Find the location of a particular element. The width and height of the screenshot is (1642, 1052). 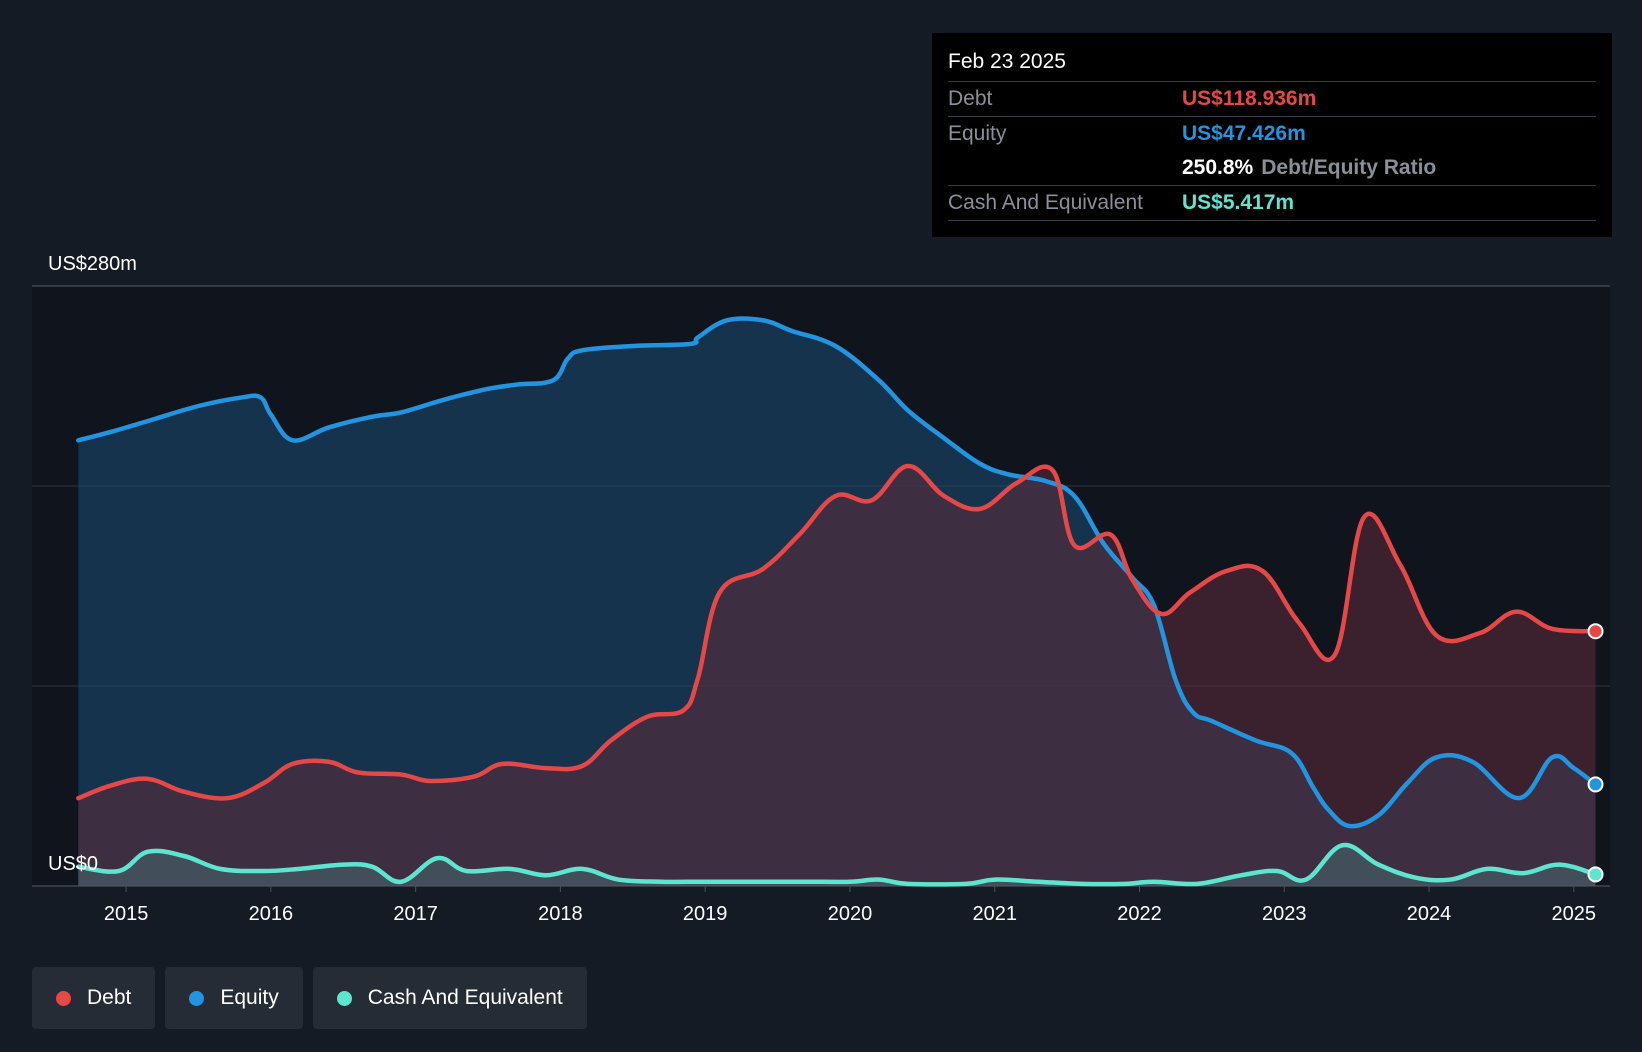

tooltip-cash-row: Cash And Equivalent US$5.417m is located at coordinates (1272, 203).